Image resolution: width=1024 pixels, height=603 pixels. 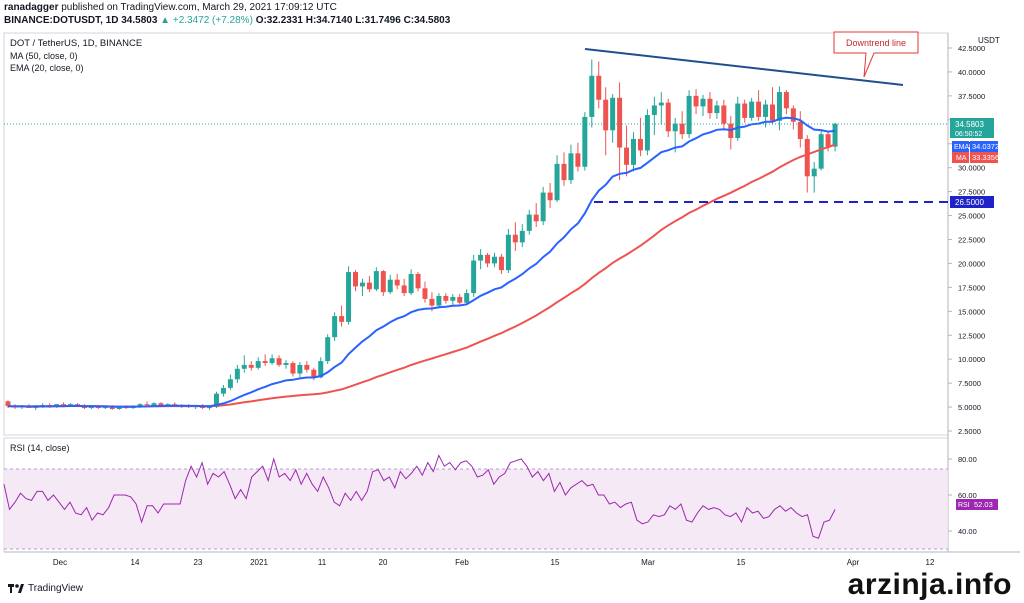 What do you see at coordinates (969, 407) in the screenshot?
I see `price-tick-label: 5.0000` at bounding box center [969, 407].